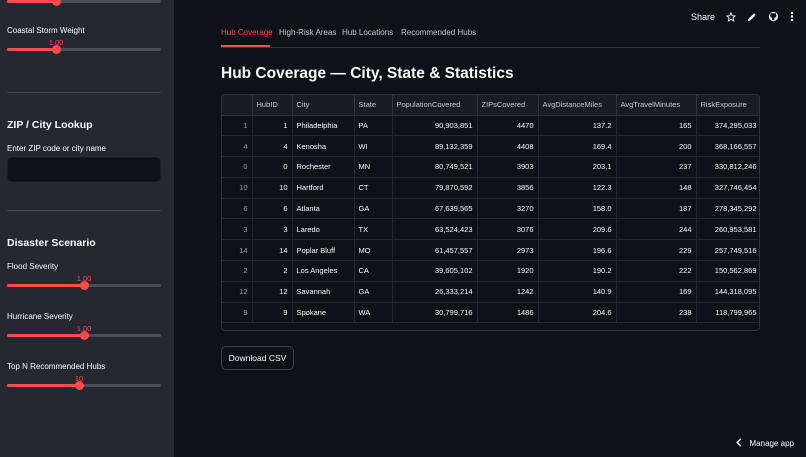 This screenshot has width=806, height=457. I want to click on table-cell: 80,749,521, so click(435, 167).